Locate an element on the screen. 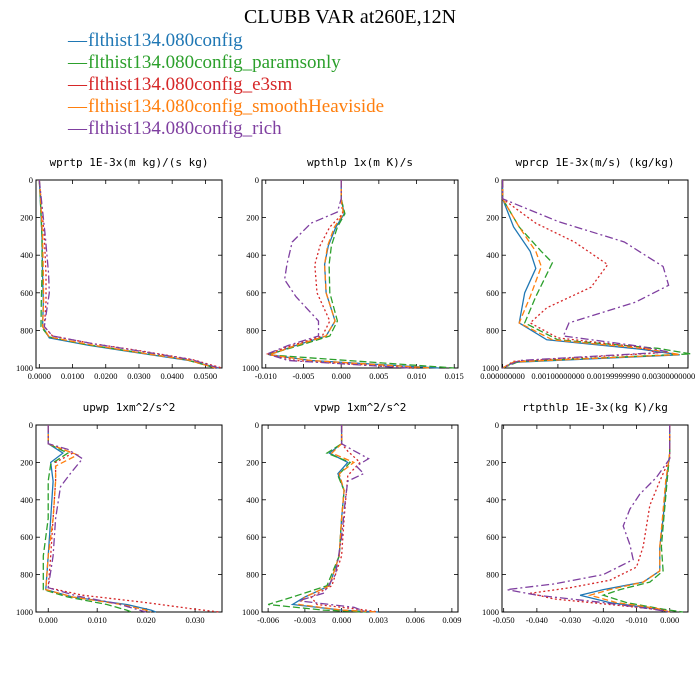 The height and width of the screenshot is (700, 700). x-tick-label: 0.005 is located at coordinates (378, 376).